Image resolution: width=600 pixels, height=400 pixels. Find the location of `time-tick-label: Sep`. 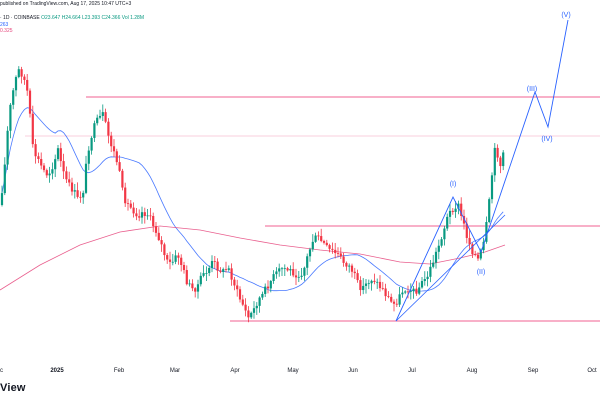

time-tick-label: Sep is located at coordinates (533, 371).